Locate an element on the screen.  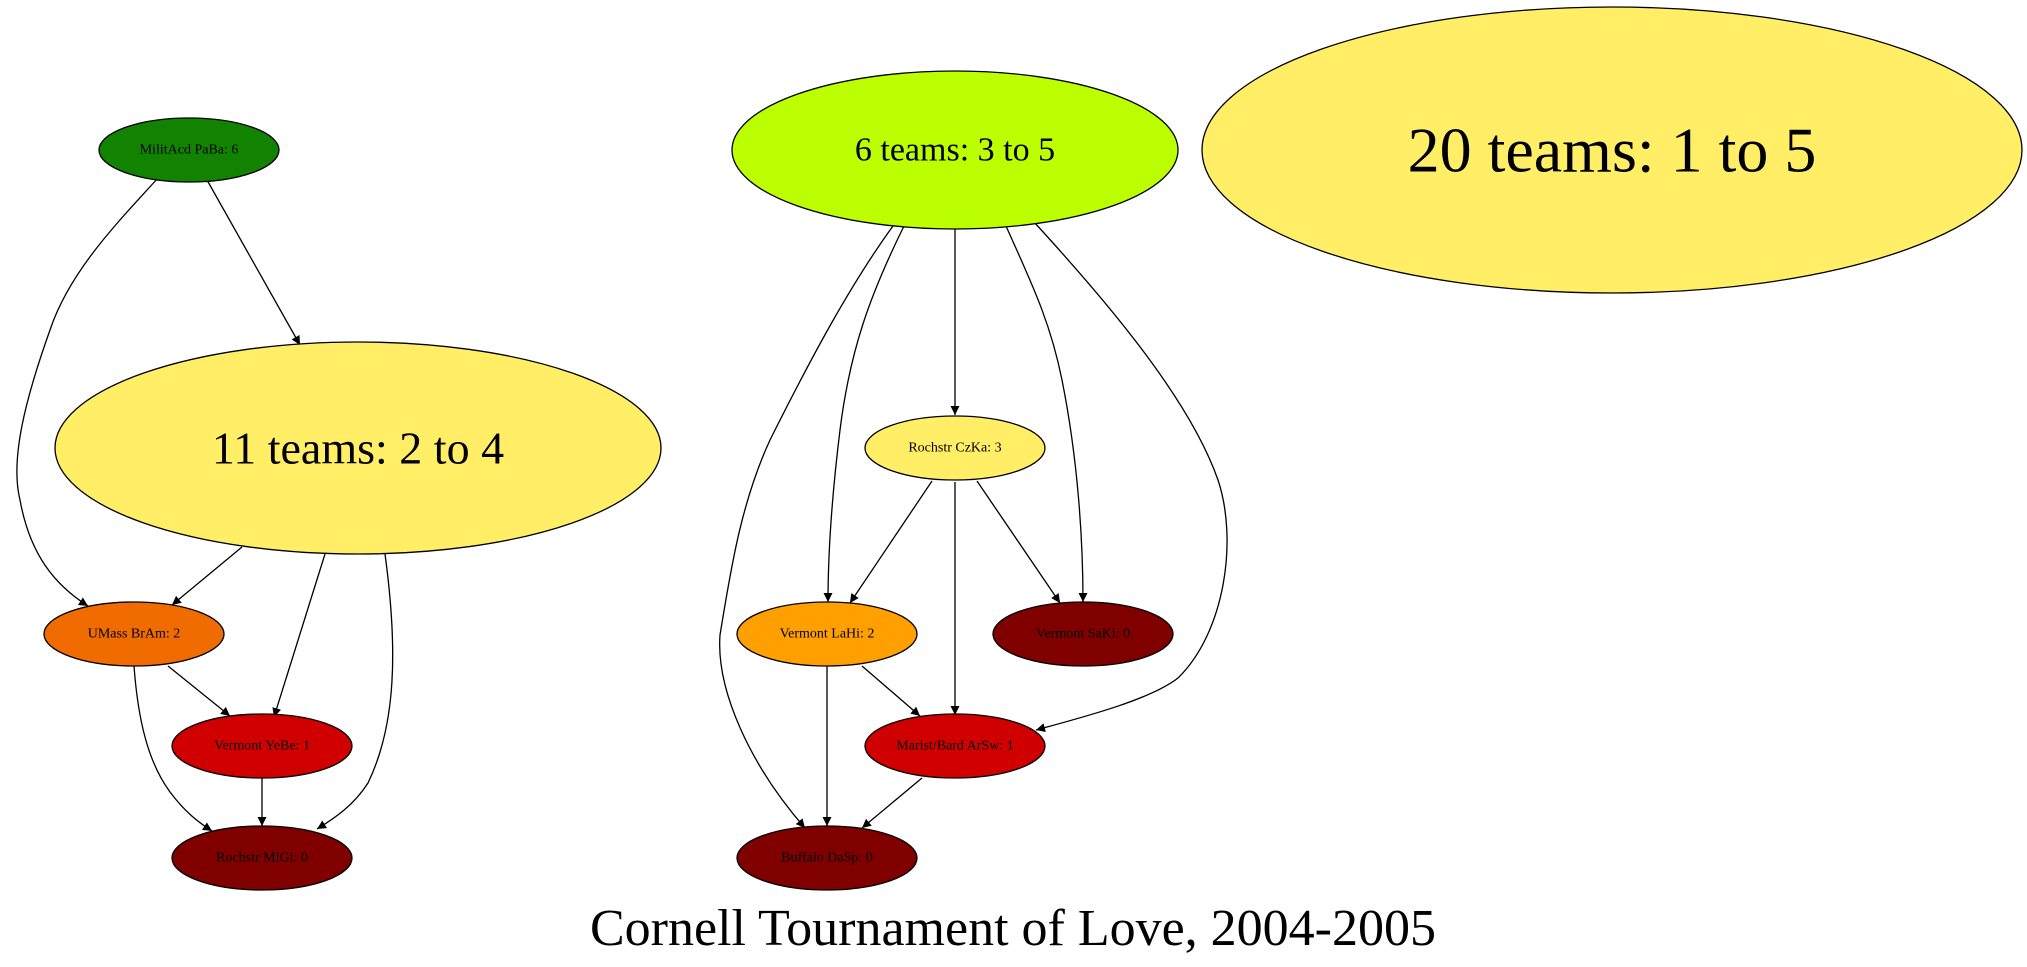
edge-eleven-to-rochstr-migi is located at coordinates (355, 691).